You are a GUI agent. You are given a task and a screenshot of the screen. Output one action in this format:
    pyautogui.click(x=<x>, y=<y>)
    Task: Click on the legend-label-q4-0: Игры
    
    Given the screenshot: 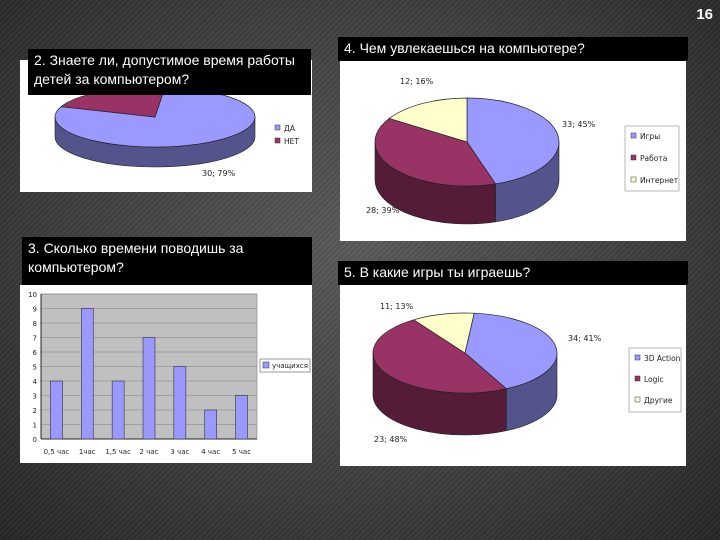 What is the action you would take?
    pyautogui.click(x=650, y=136)
    